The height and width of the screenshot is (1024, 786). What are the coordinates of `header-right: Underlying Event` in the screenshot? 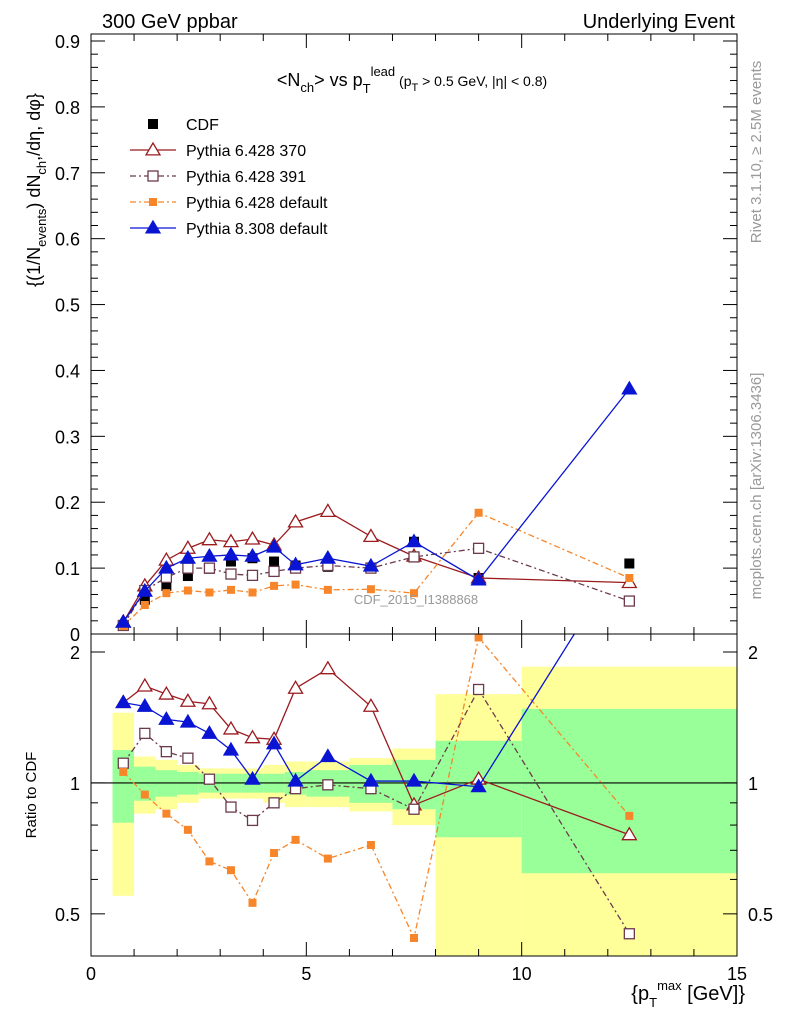 It's located at (659, 22).